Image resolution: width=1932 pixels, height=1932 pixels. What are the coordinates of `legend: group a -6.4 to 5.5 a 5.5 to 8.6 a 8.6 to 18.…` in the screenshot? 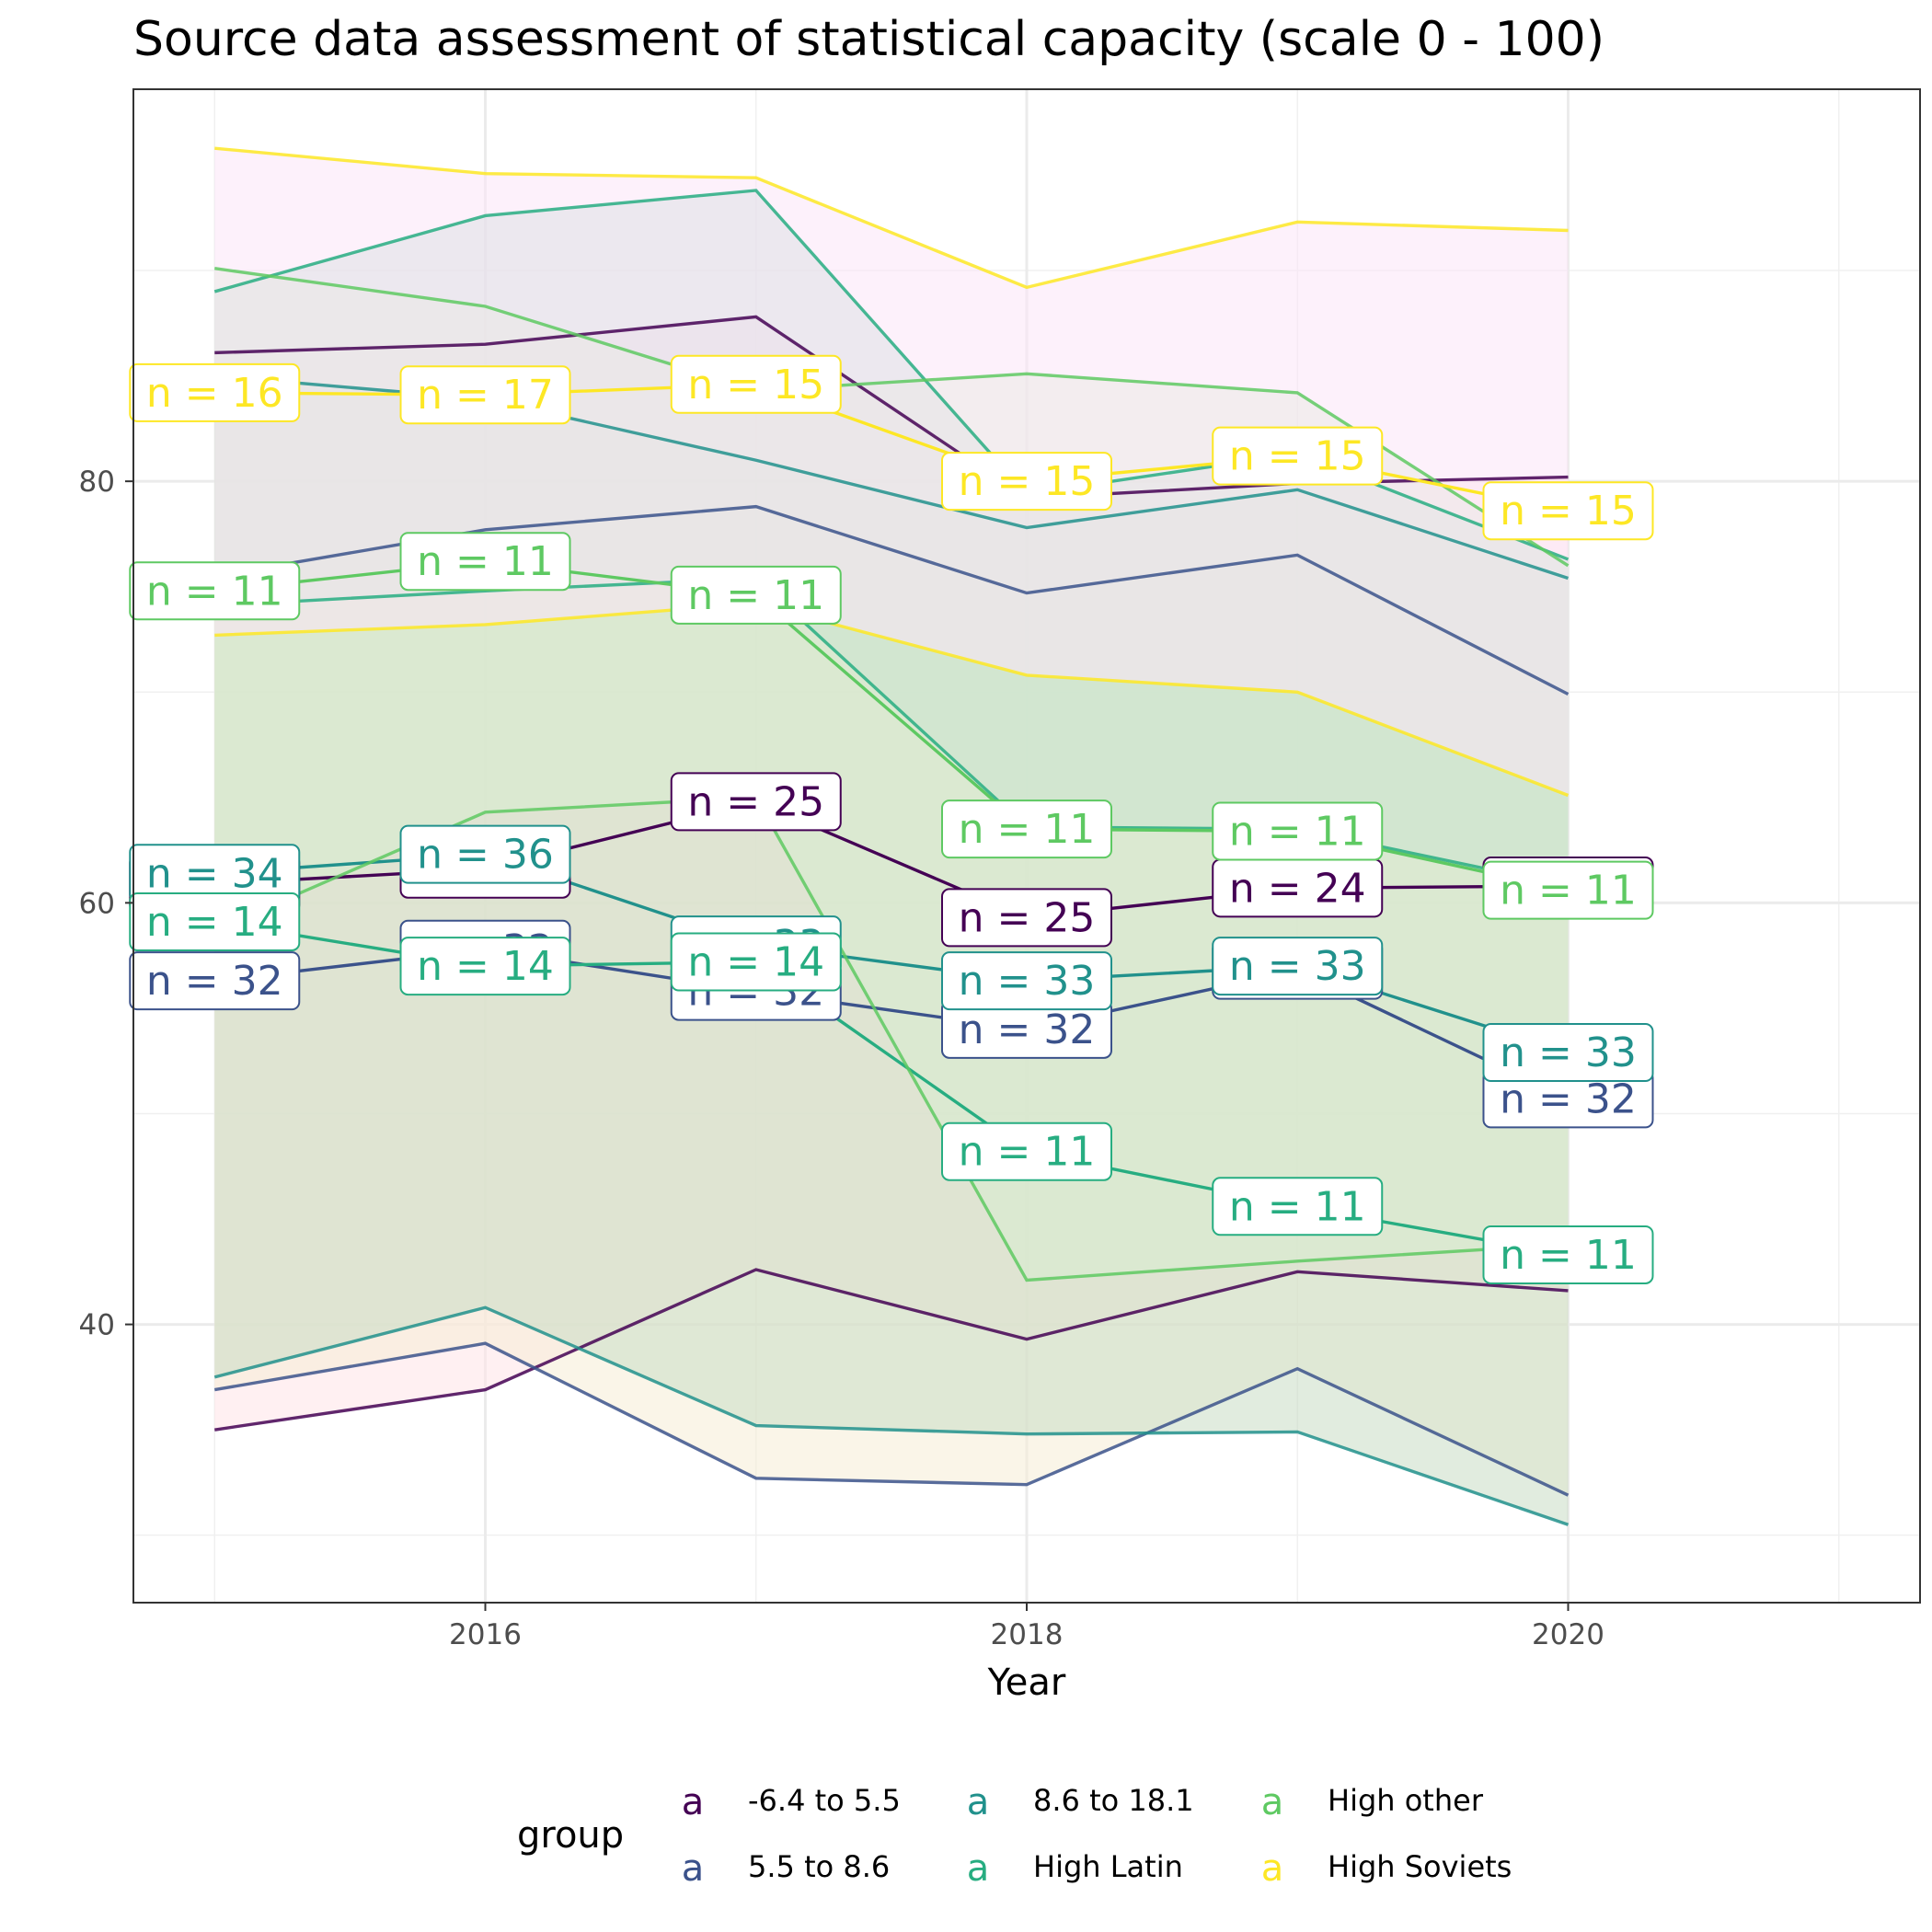 It's located at (1014, 1835).